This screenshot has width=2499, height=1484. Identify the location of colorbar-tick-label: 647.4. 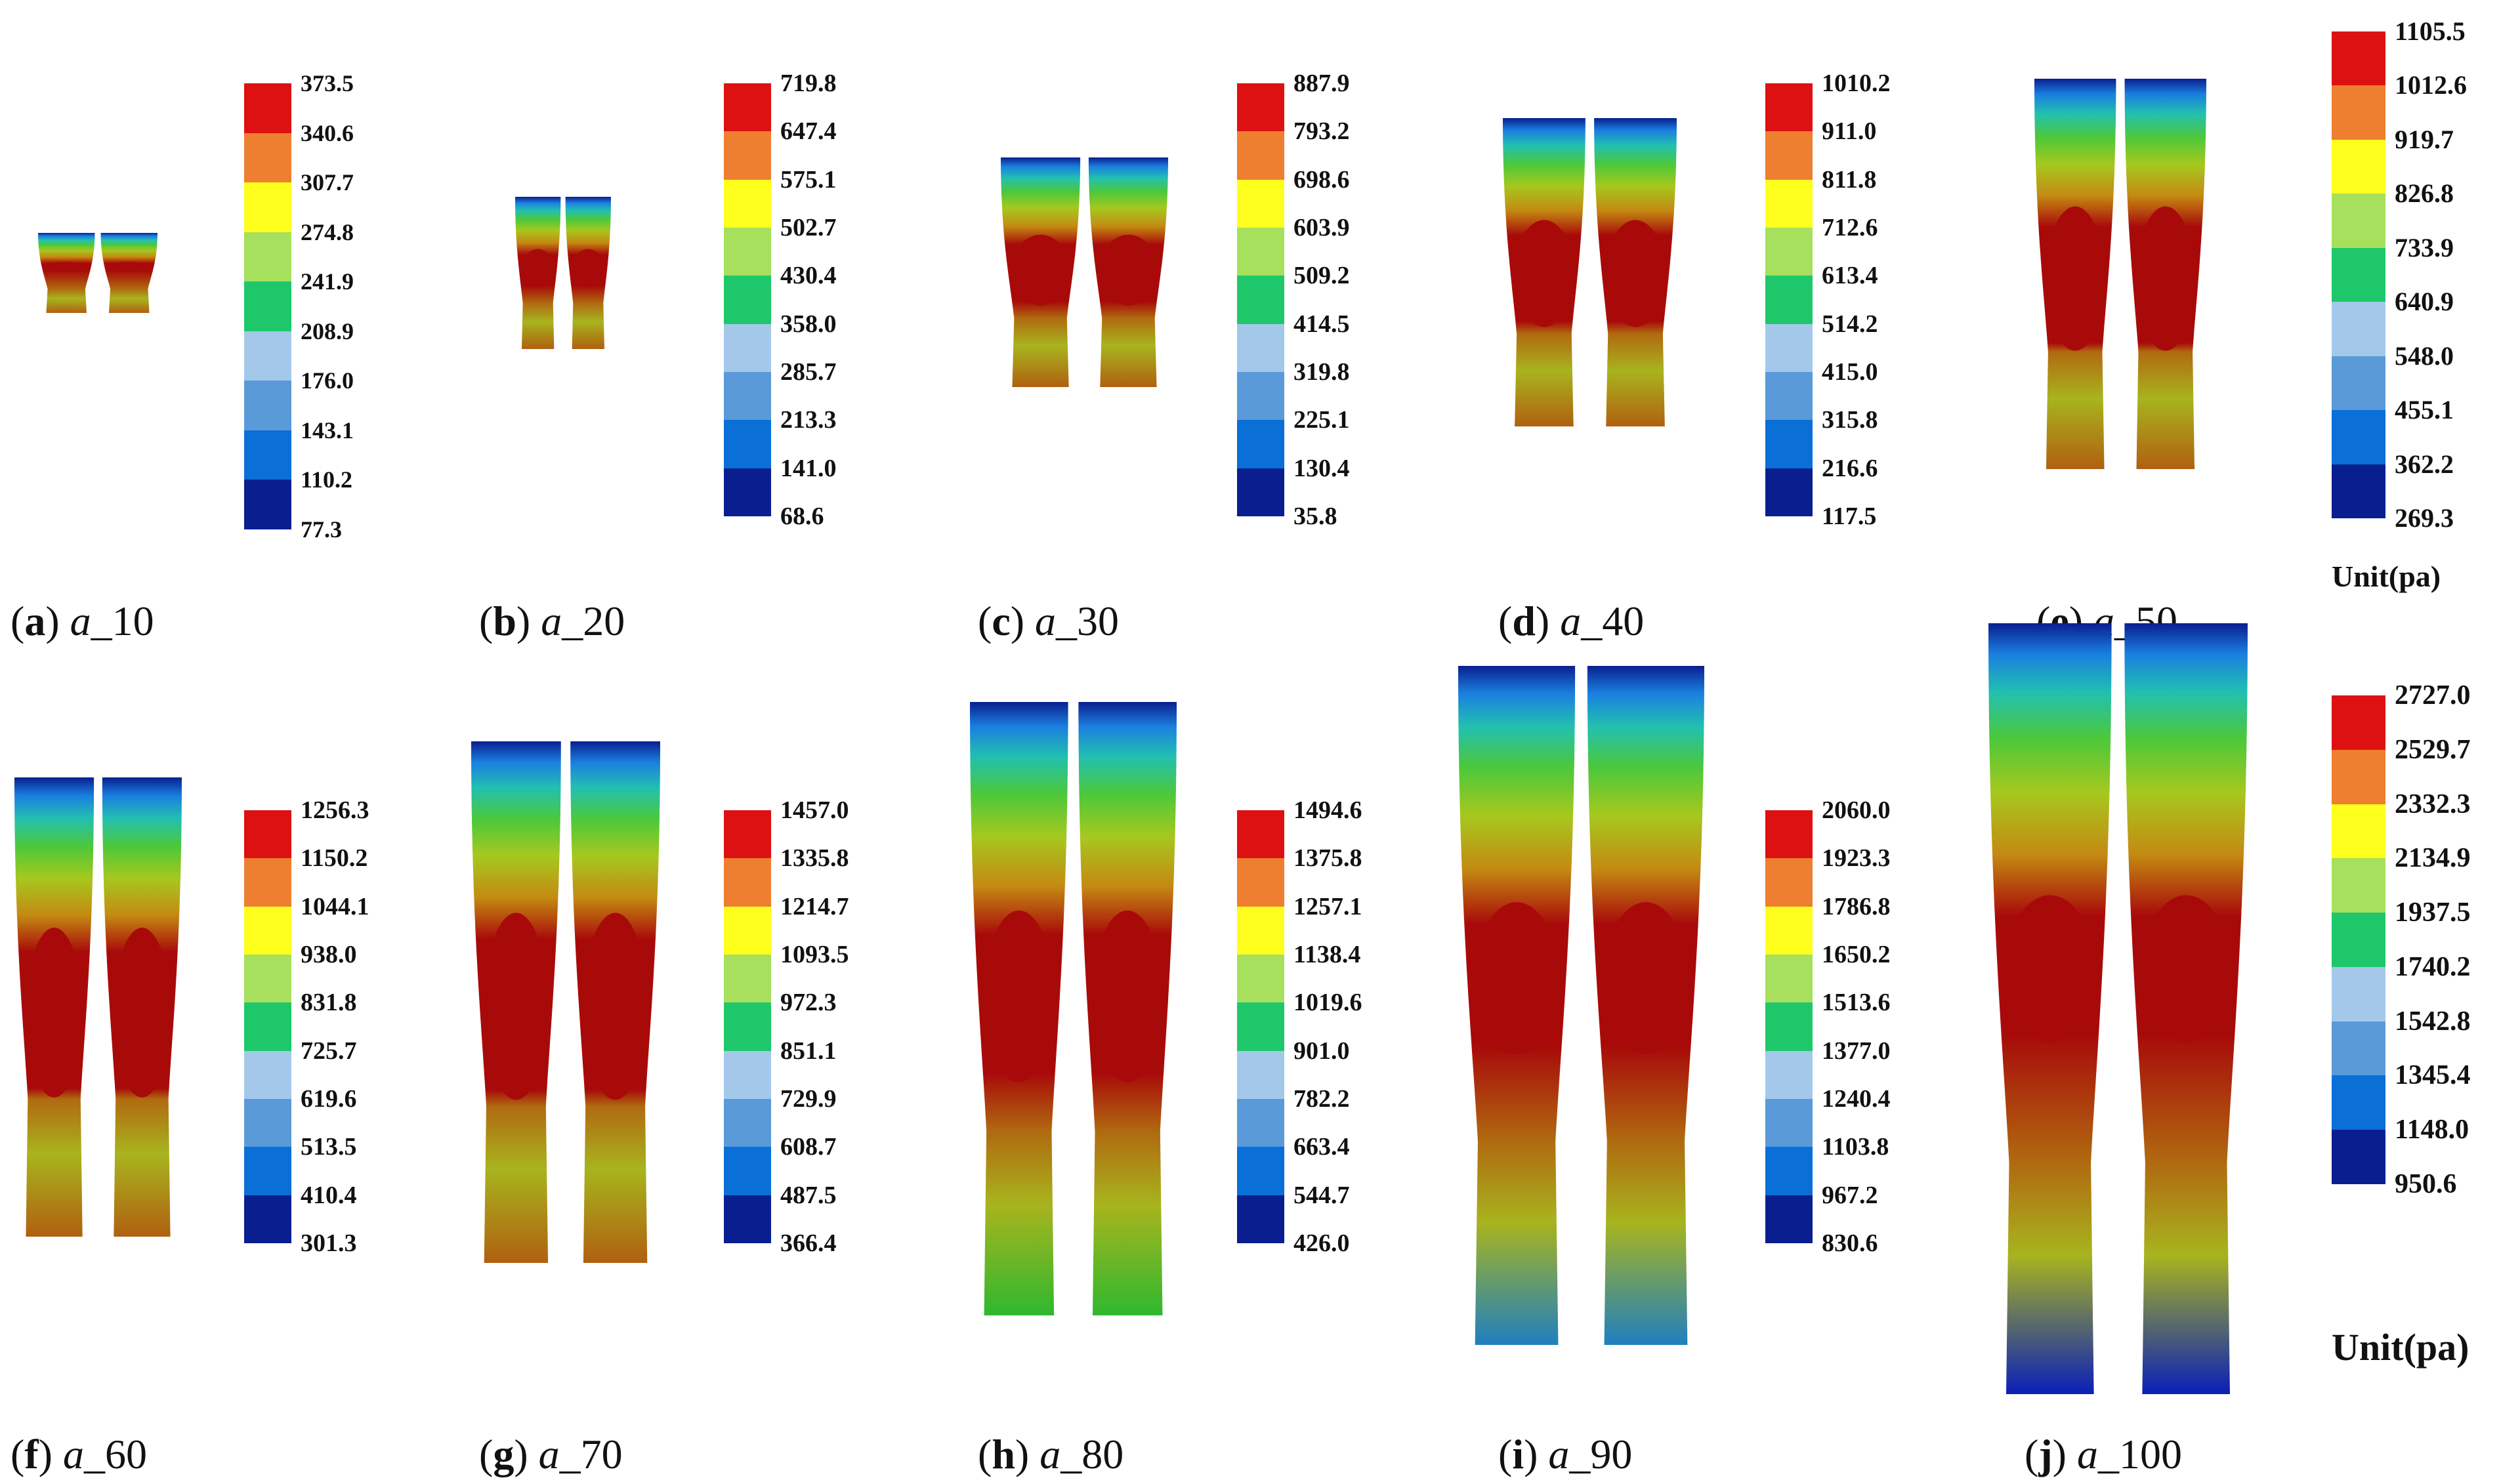
(808, 131).